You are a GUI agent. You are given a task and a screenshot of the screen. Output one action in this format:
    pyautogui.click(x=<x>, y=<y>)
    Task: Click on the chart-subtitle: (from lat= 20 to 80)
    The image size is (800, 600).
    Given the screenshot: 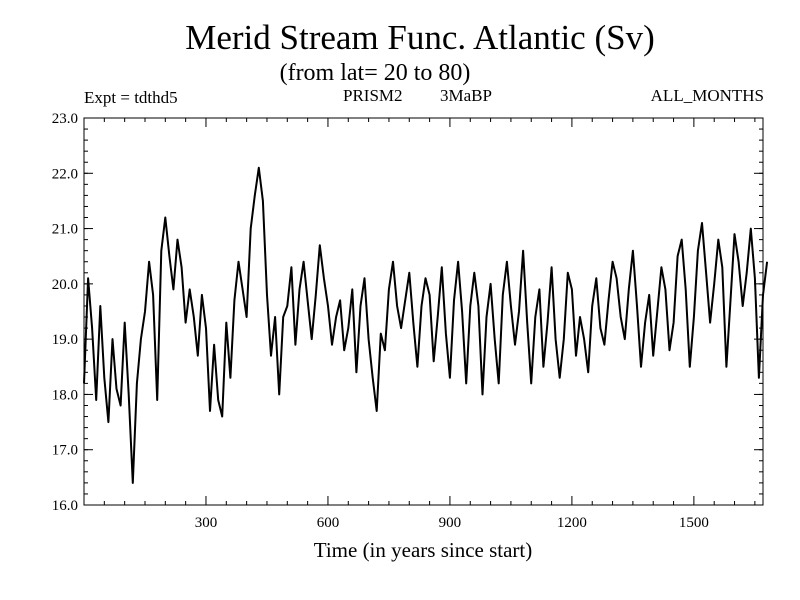 What is the action you would take?
    pyautogui.click(x=375, y=73)
    